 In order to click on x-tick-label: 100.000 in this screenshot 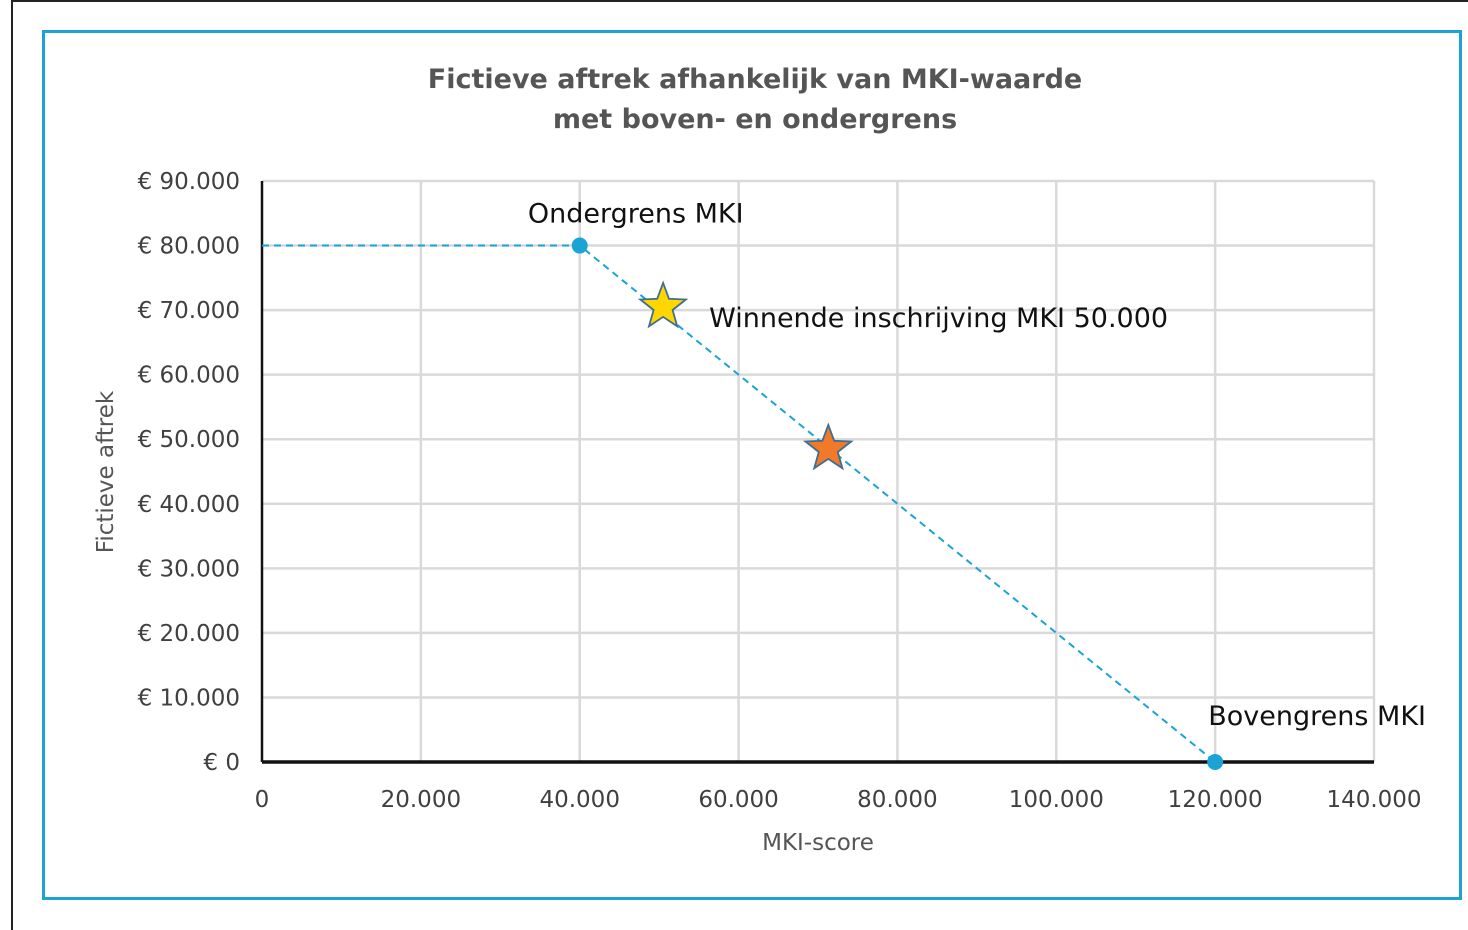, I will do `click(1056, 800)`.